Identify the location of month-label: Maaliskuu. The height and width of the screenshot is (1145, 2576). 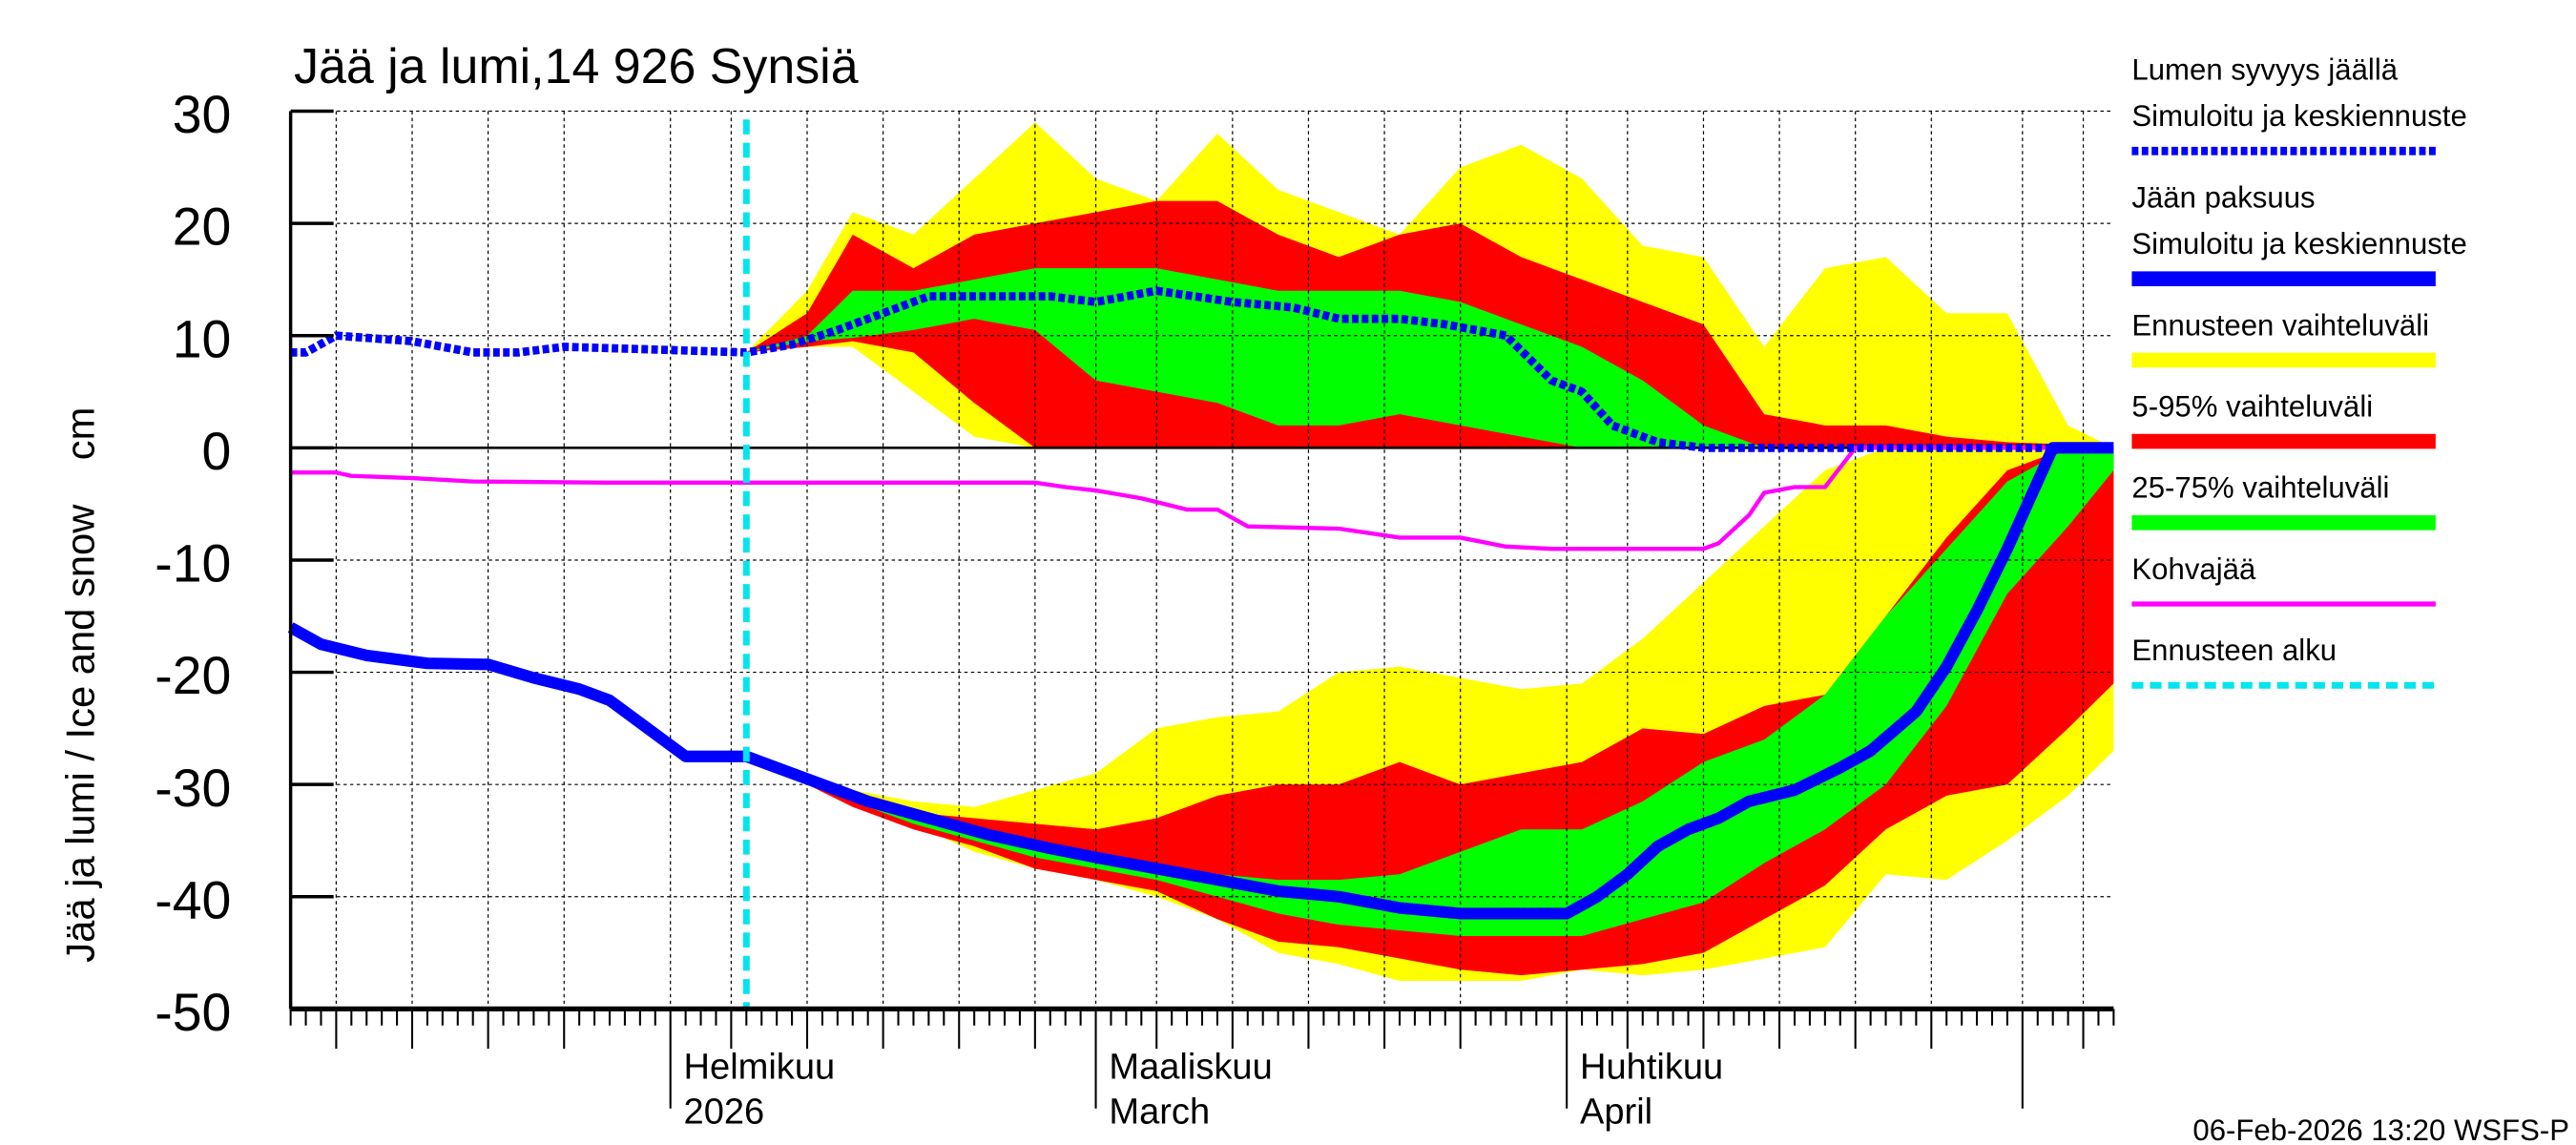
(1190, 1066).